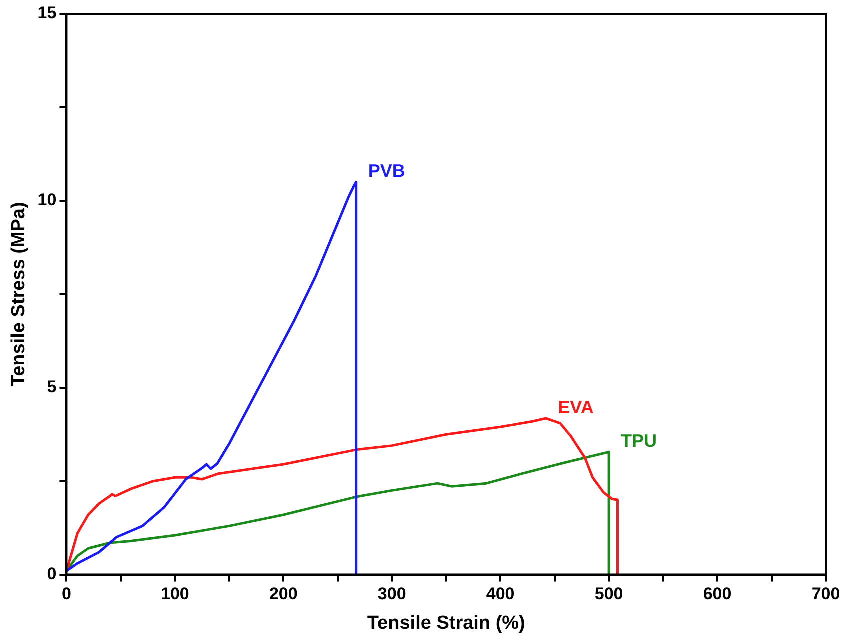 This screenshot has height=641, width=854. I want to click on y-axis-title: Tensile Stress (MPa), so click(19, 294).